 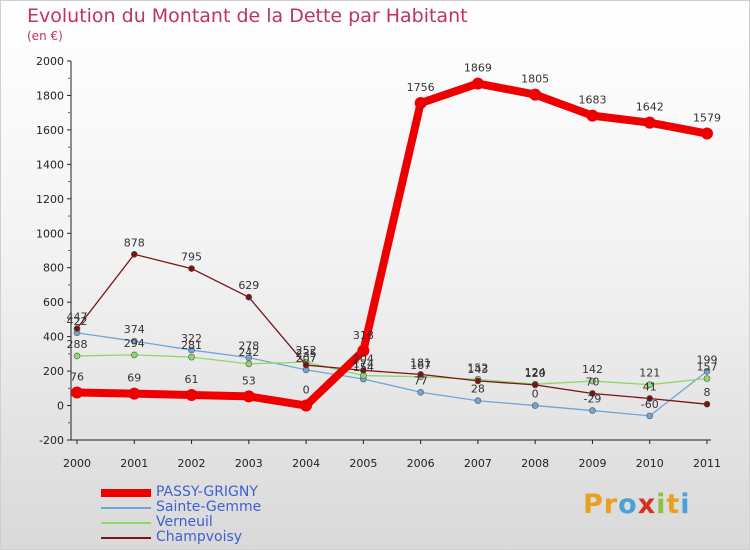 What do you see at coordinates (77, 376) in the screenshot?
I see `data-label-passy-grigny: 76` at bounding box center [77, 376].